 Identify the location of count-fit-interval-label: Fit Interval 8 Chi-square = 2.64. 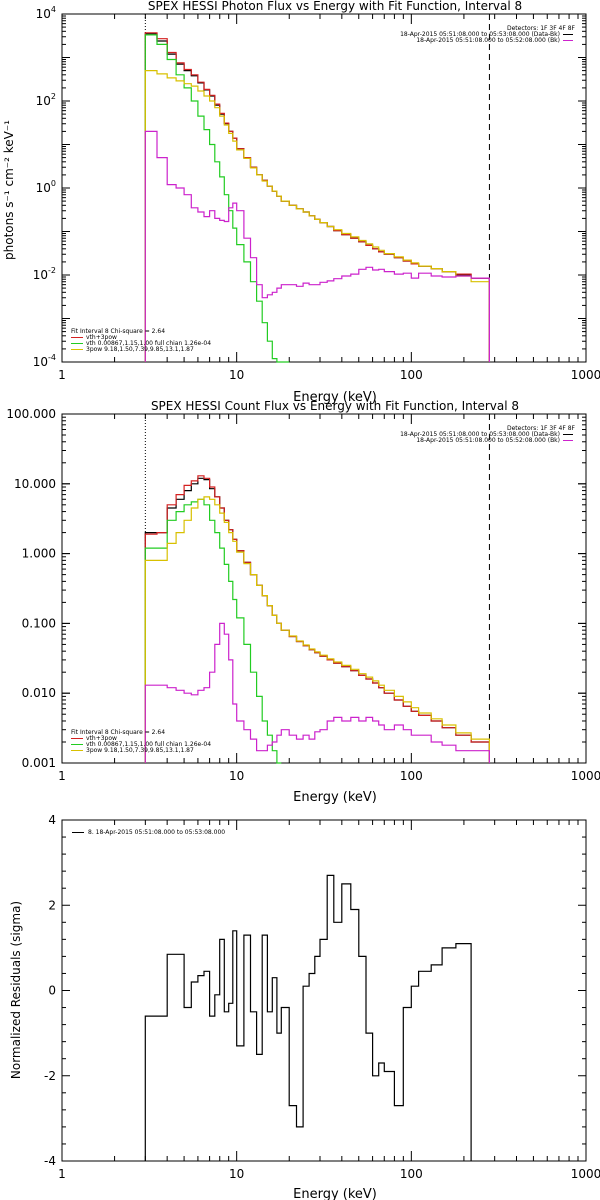
(118, 732).